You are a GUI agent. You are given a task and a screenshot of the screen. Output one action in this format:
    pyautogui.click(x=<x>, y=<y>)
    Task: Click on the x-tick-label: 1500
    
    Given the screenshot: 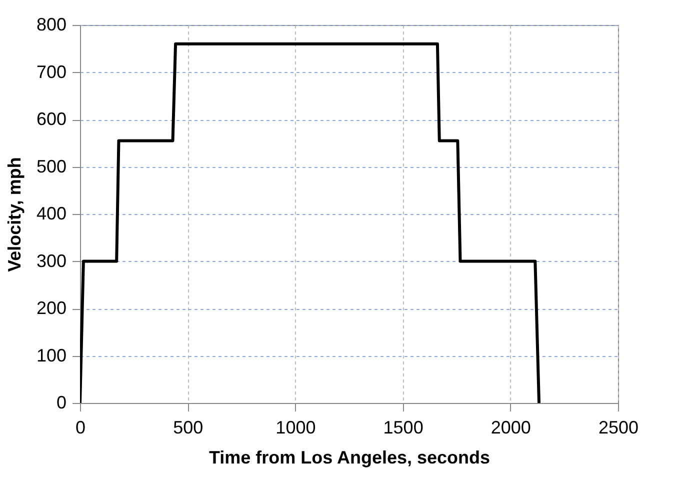 What is the action you would take?
    pyautogui.click(x=403, y=428)
    